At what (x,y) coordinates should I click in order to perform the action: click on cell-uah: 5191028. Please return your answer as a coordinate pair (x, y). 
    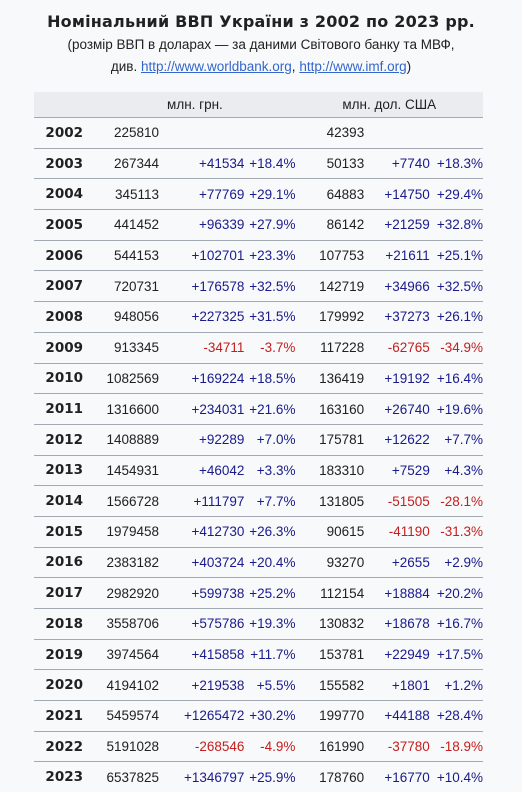
    Looking at the image, I should click on (126, 746).